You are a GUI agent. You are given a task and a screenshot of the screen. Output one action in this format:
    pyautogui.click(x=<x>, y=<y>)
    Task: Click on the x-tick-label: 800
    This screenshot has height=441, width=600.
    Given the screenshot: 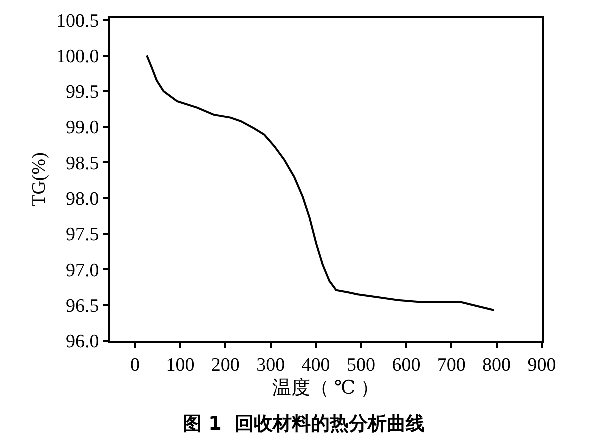 What is the action you would take?
    pyautogui.click(x=497, y=365)
    